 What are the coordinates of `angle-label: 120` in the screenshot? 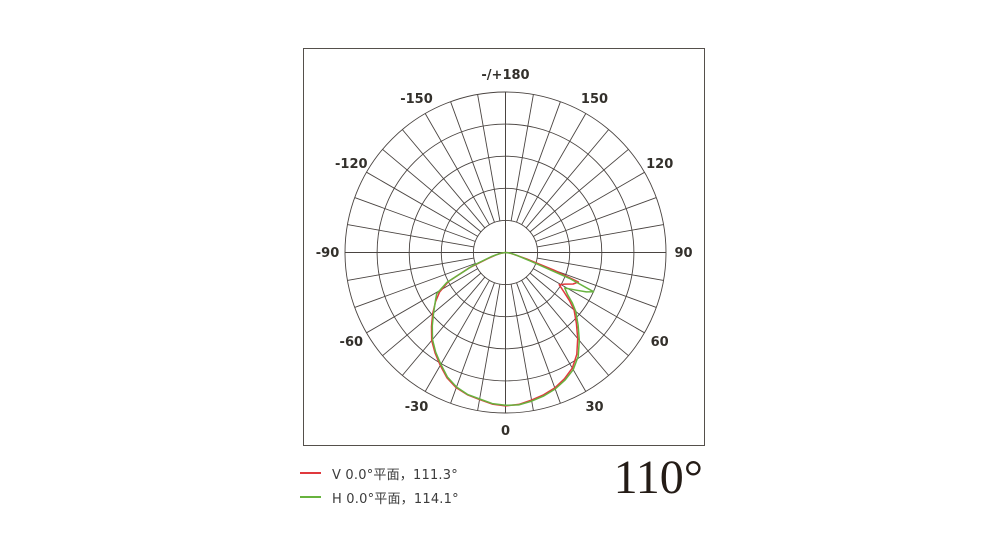 It's located at (659, 164).